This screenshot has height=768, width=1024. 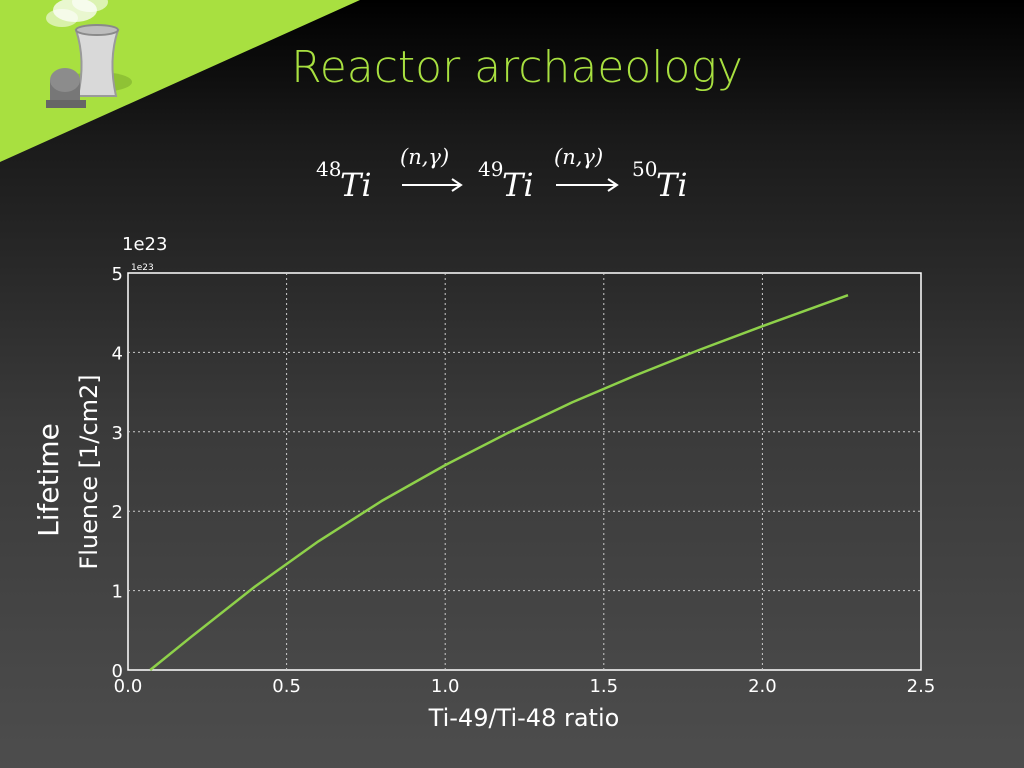 I want to click on corner-banner, so click(x=180, y=81).